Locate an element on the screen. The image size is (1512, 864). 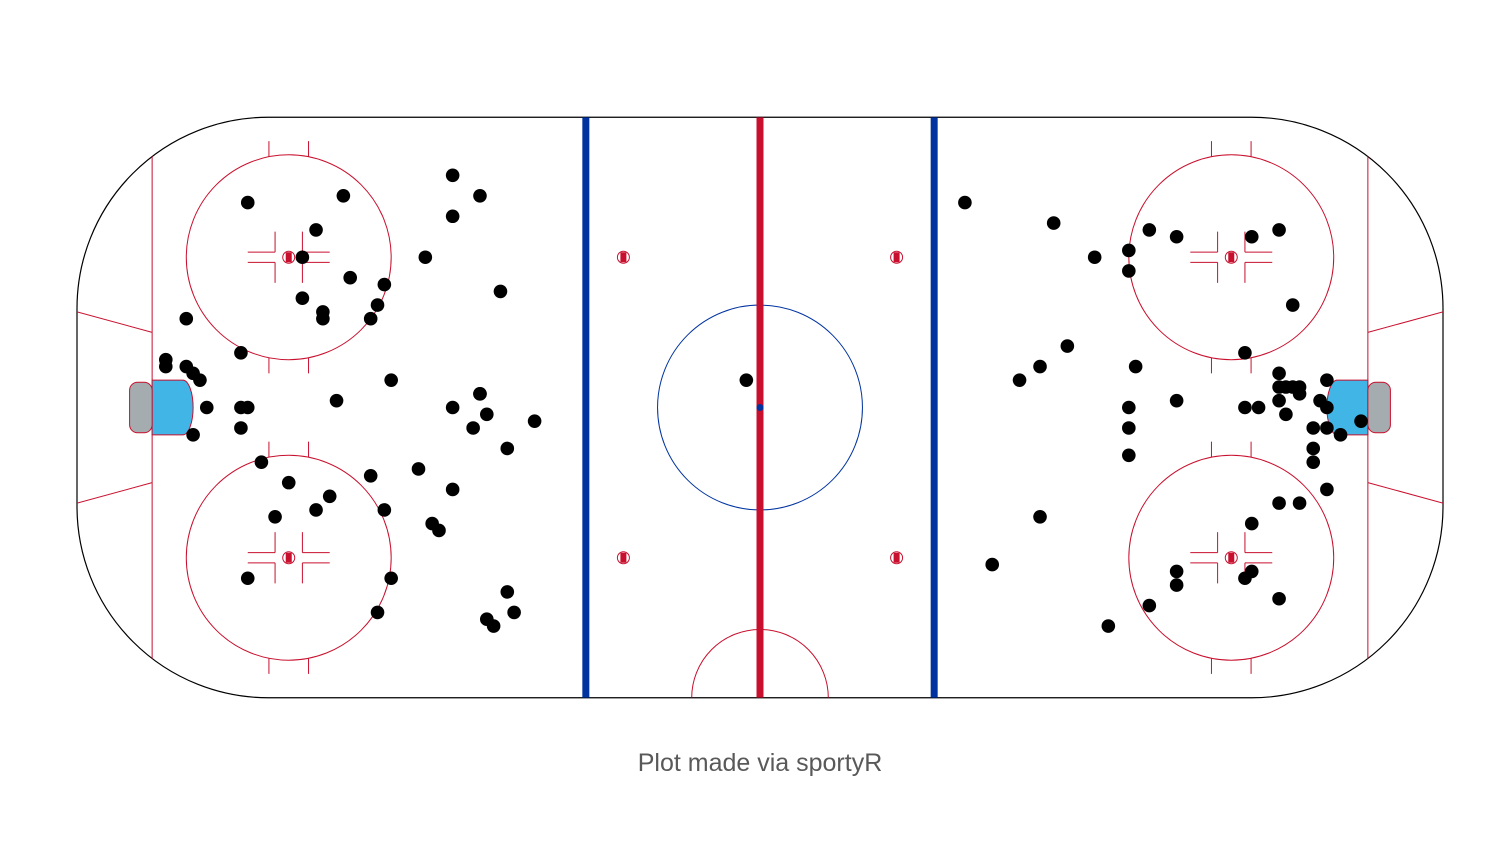
trapezoid-line-right-bottom is located at coordinates (1405, 493).